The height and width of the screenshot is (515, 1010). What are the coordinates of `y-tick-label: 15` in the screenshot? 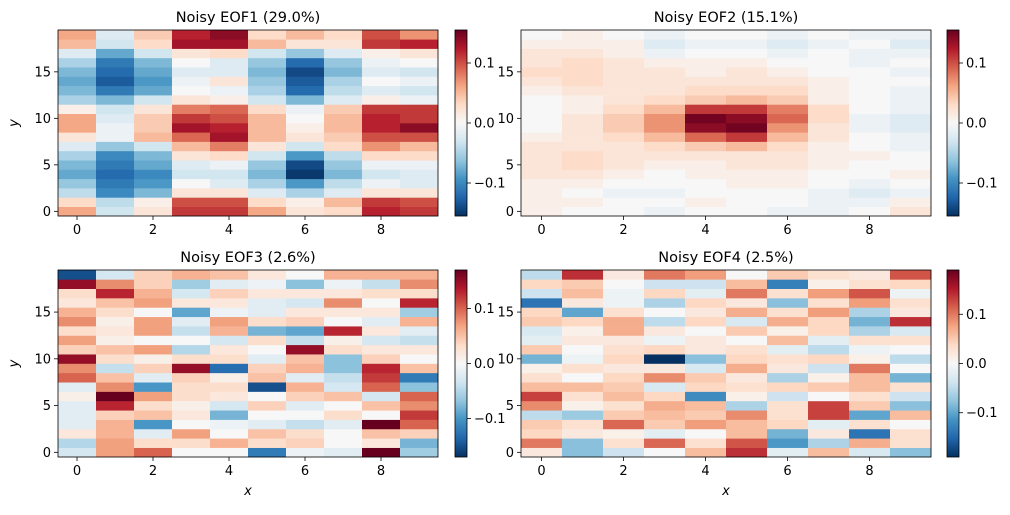 It's located at (42, 313).